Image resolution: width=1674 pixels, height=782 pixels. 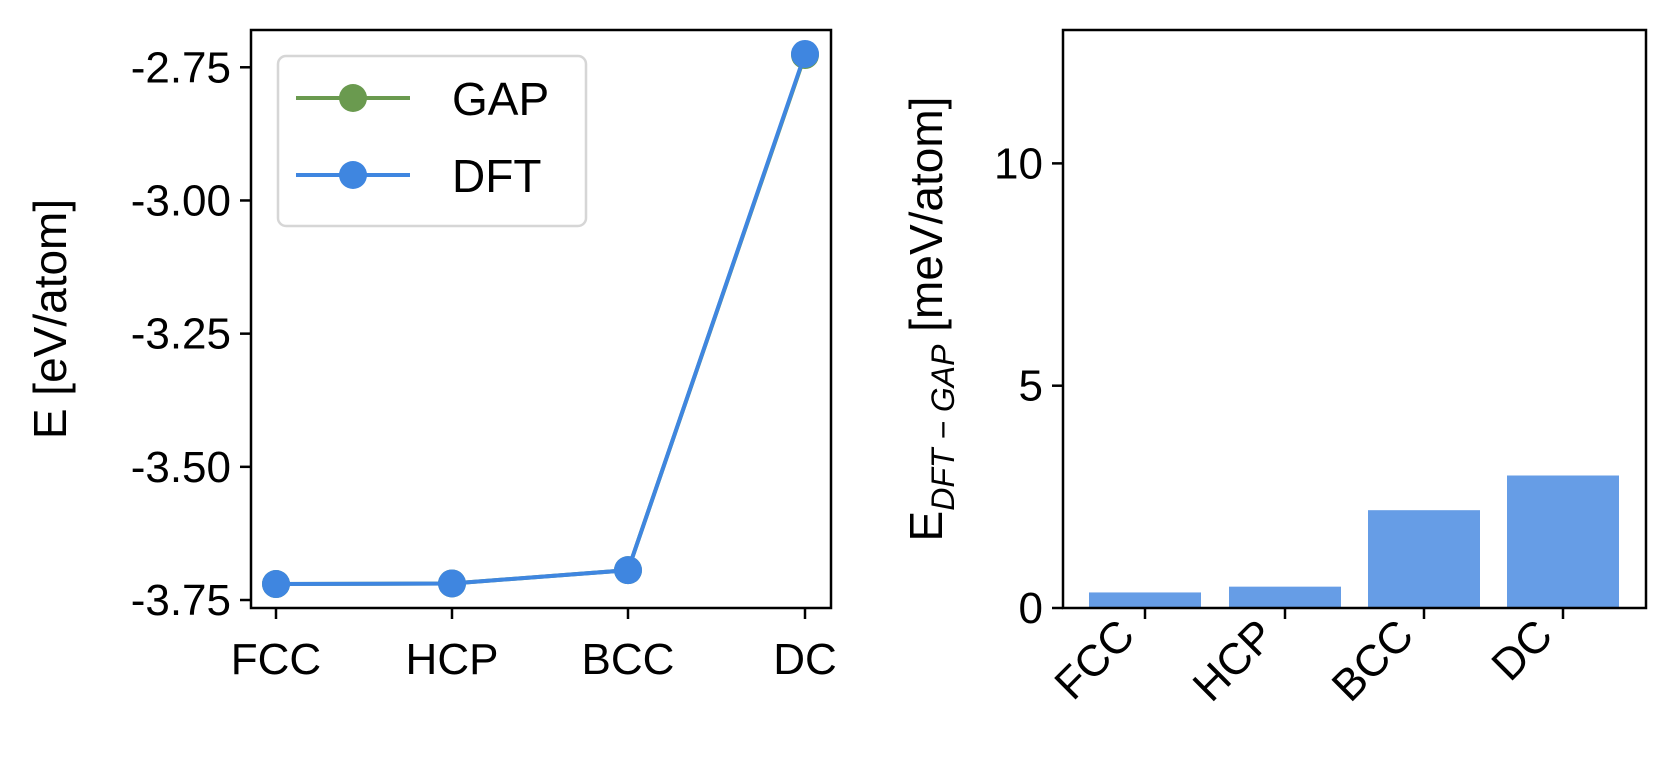 I want to click on line-x-tick-label: HCP, so click(x=452, y=659).